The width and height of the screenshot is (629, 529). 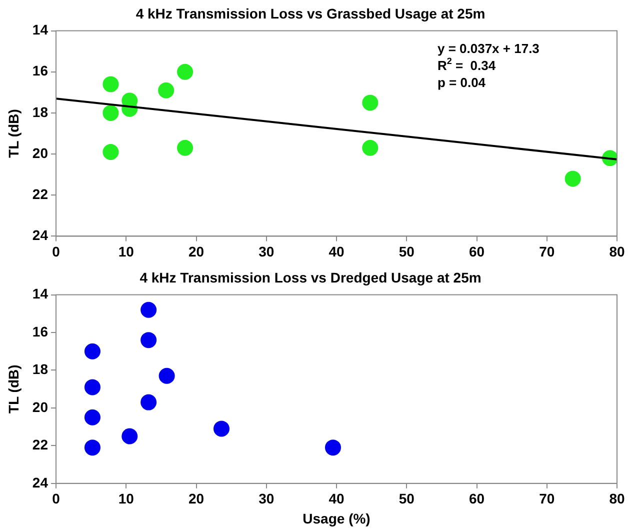 I want to click on annotation: p = 0.04, so click(x=461, y=82).